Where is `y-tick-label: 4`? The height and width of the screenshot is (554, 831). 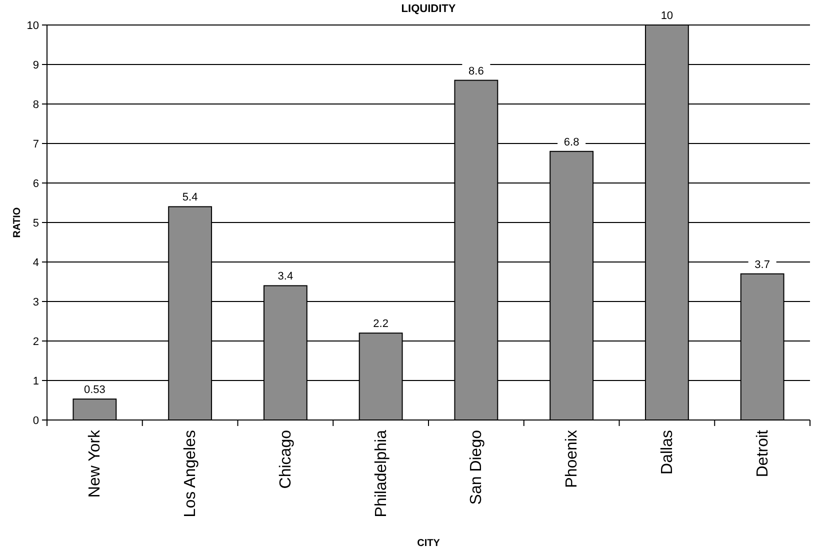 y-tick-label: 4 is located at coordinates (35, 263).